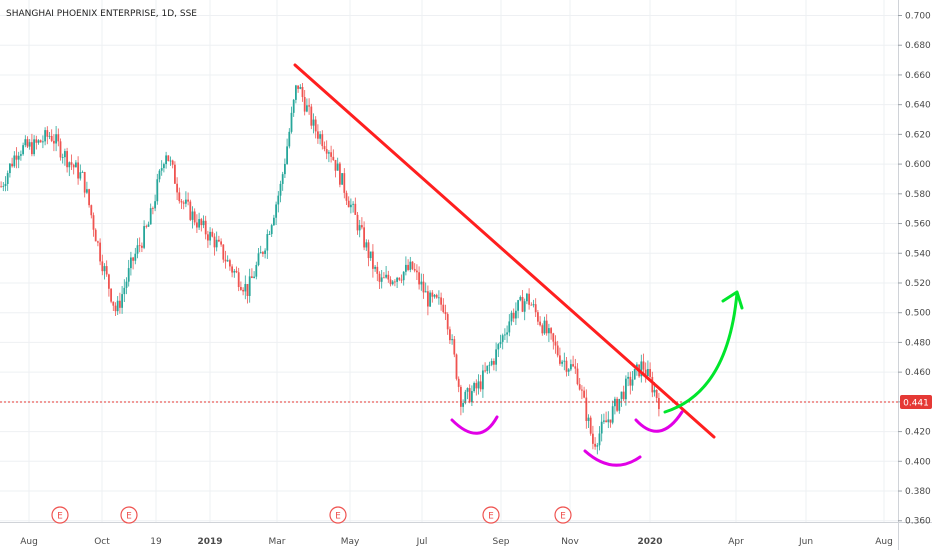 This screenshot has height=550, width=932. I want to click on y-tick-label: 0.580, so click(918, 195).